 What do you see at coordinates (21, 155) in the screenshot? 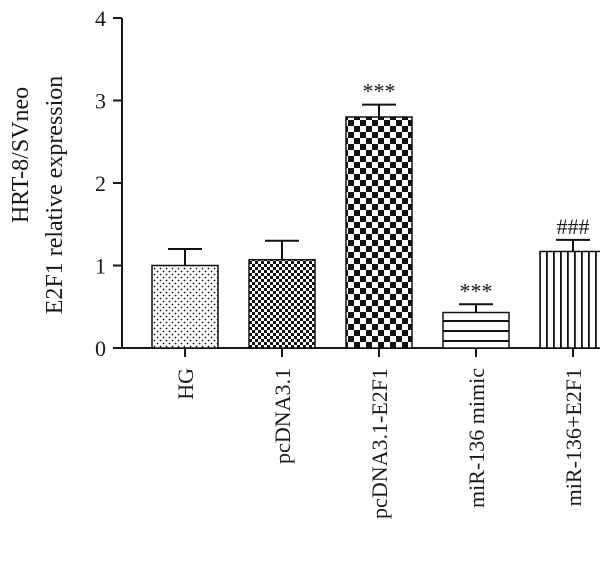
I see `y-axis-title-line1: HRT-8/SVneo` at bounding box center [21, 155].